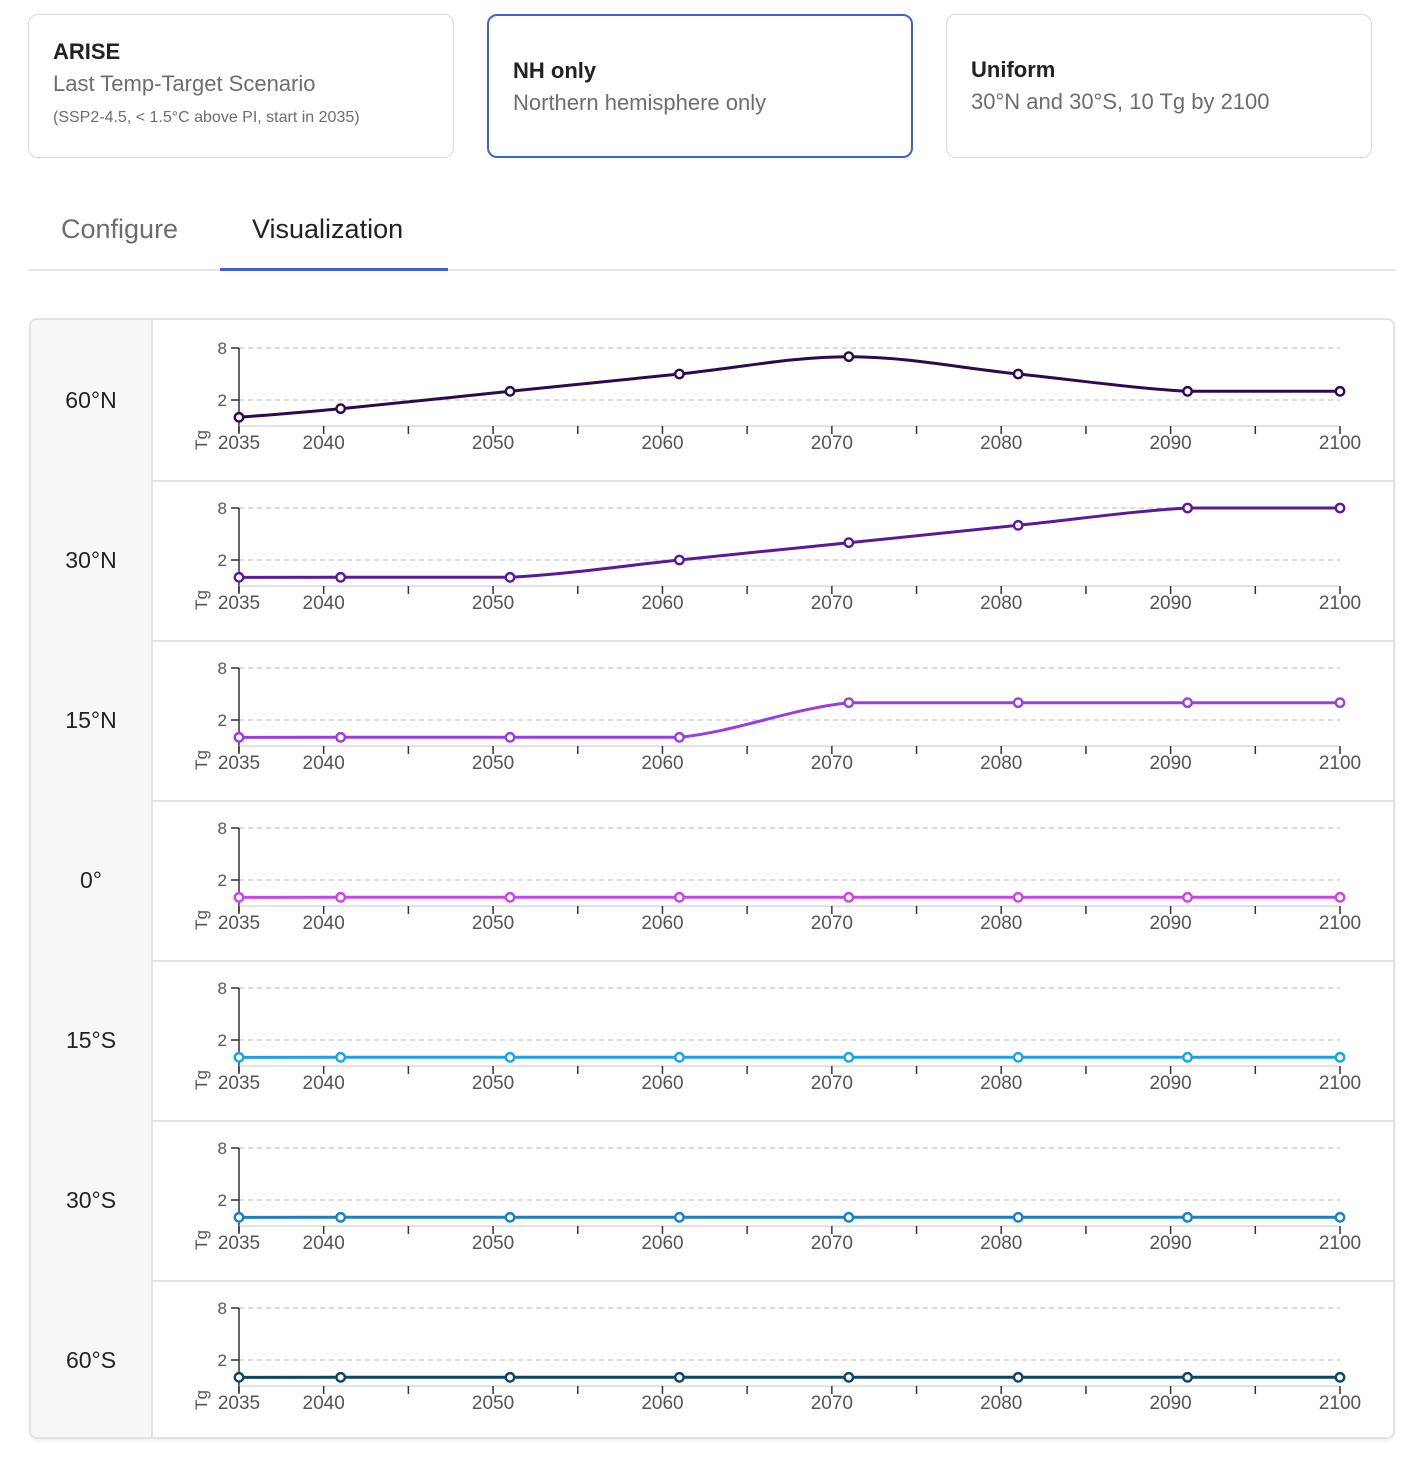  What do you see at coordinates (712, 230) in the screenshot?
I see `tab-bar: Configure Visualization` at bounding box center [712, 230].